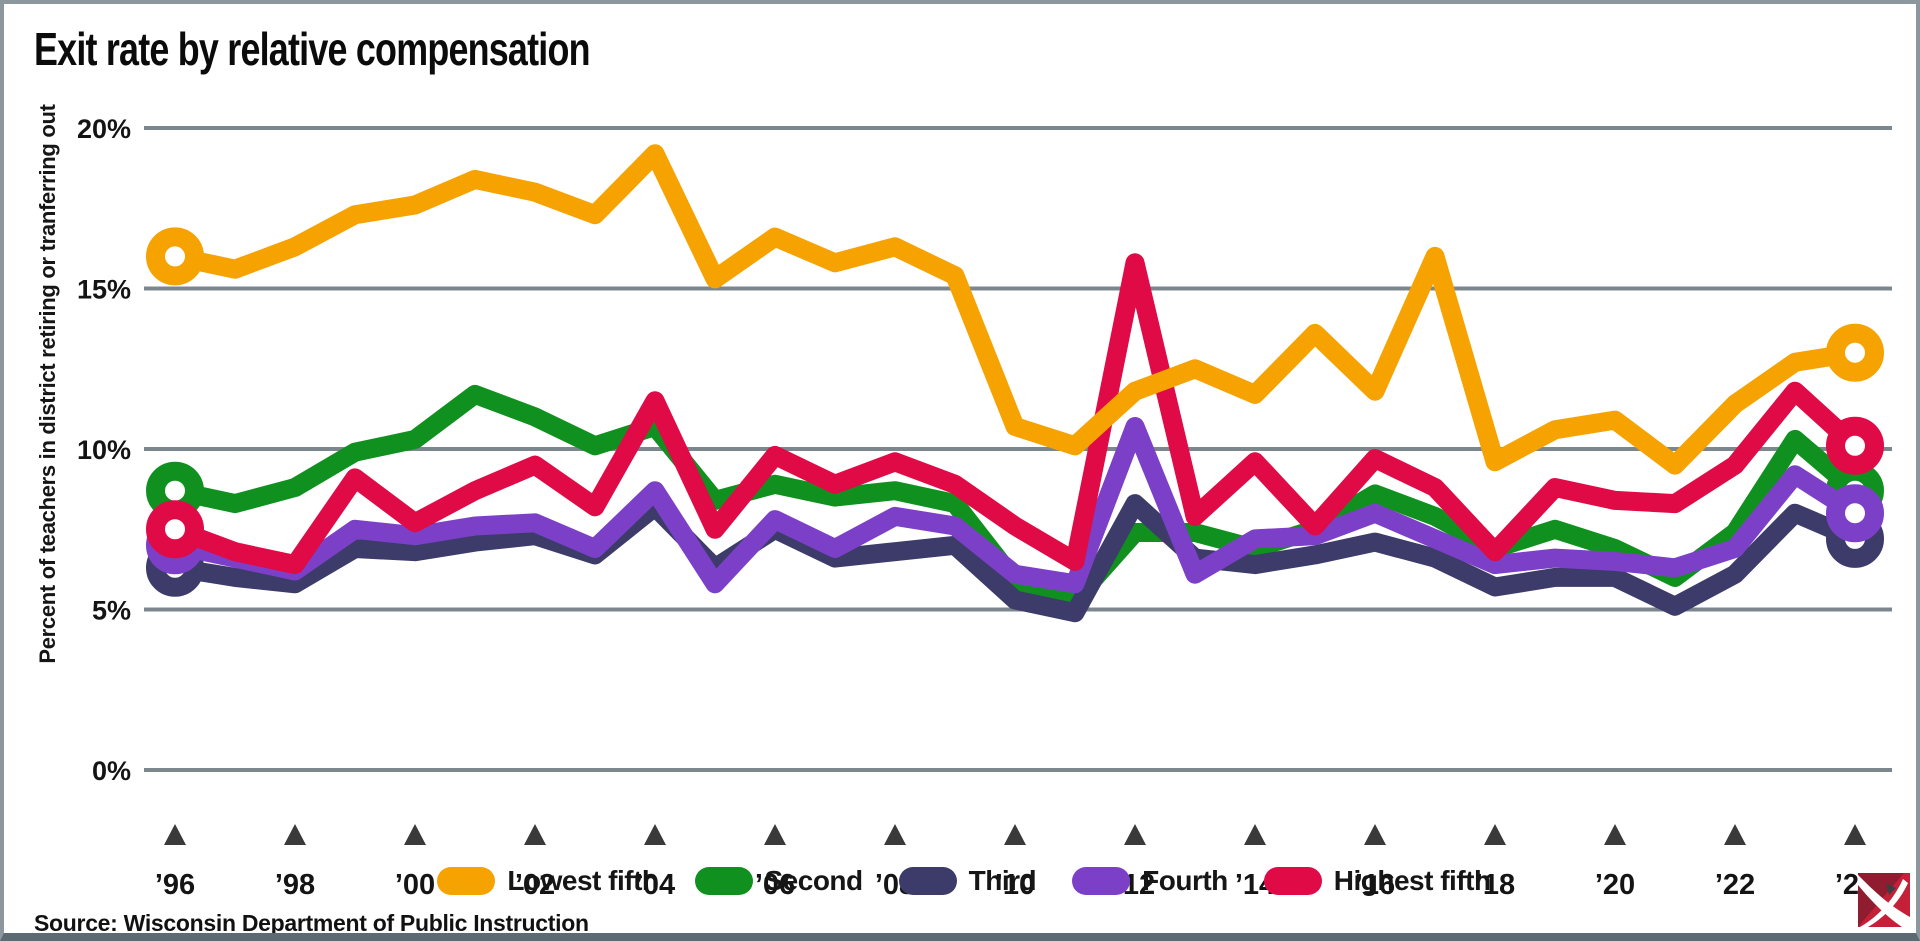 The width and height of the screenshot is (1920, 941). Describe the element at coordinates (312, 49) in the screenshot. I see `chart-title: Exit rate by relative compensation` at that location.